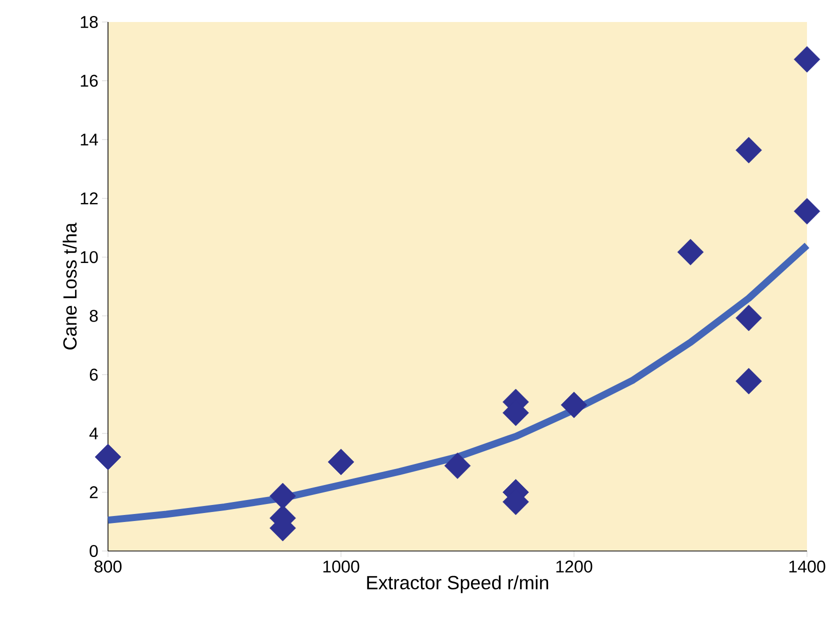 The height and width of the screenshot is (635, 835). What do you see at coordinates (94, 374) in the screenshot?
I see `y-tick-label: 6` at bounding box center [94, 374].